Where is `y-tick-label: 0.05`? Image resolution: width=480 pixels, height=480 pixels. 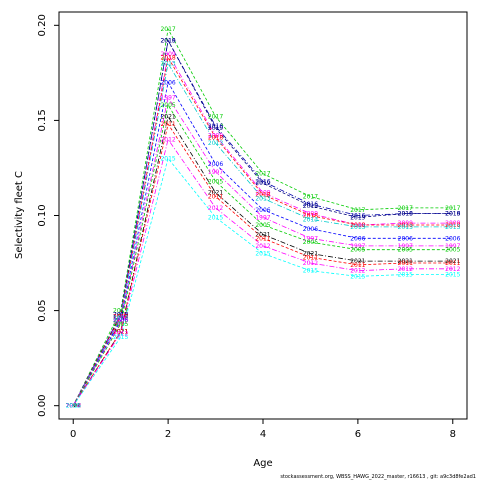
y-tick-label: 0.05 is located at coordinates (42, 310).